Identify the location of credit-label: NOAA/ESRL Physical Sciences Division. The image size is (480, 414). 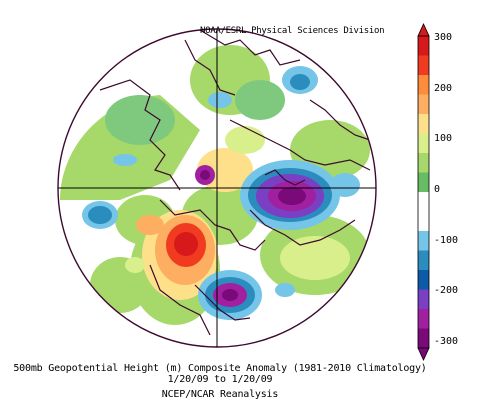
(292, 31).